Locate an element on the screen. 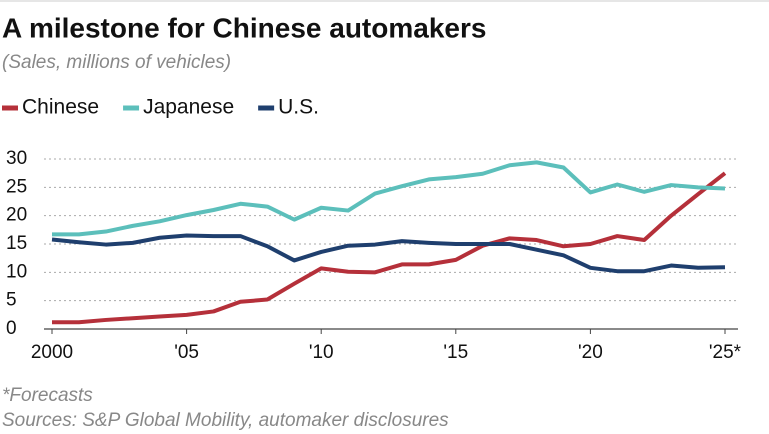  y-tick-label: 30 is located at coordinates (16, 158).